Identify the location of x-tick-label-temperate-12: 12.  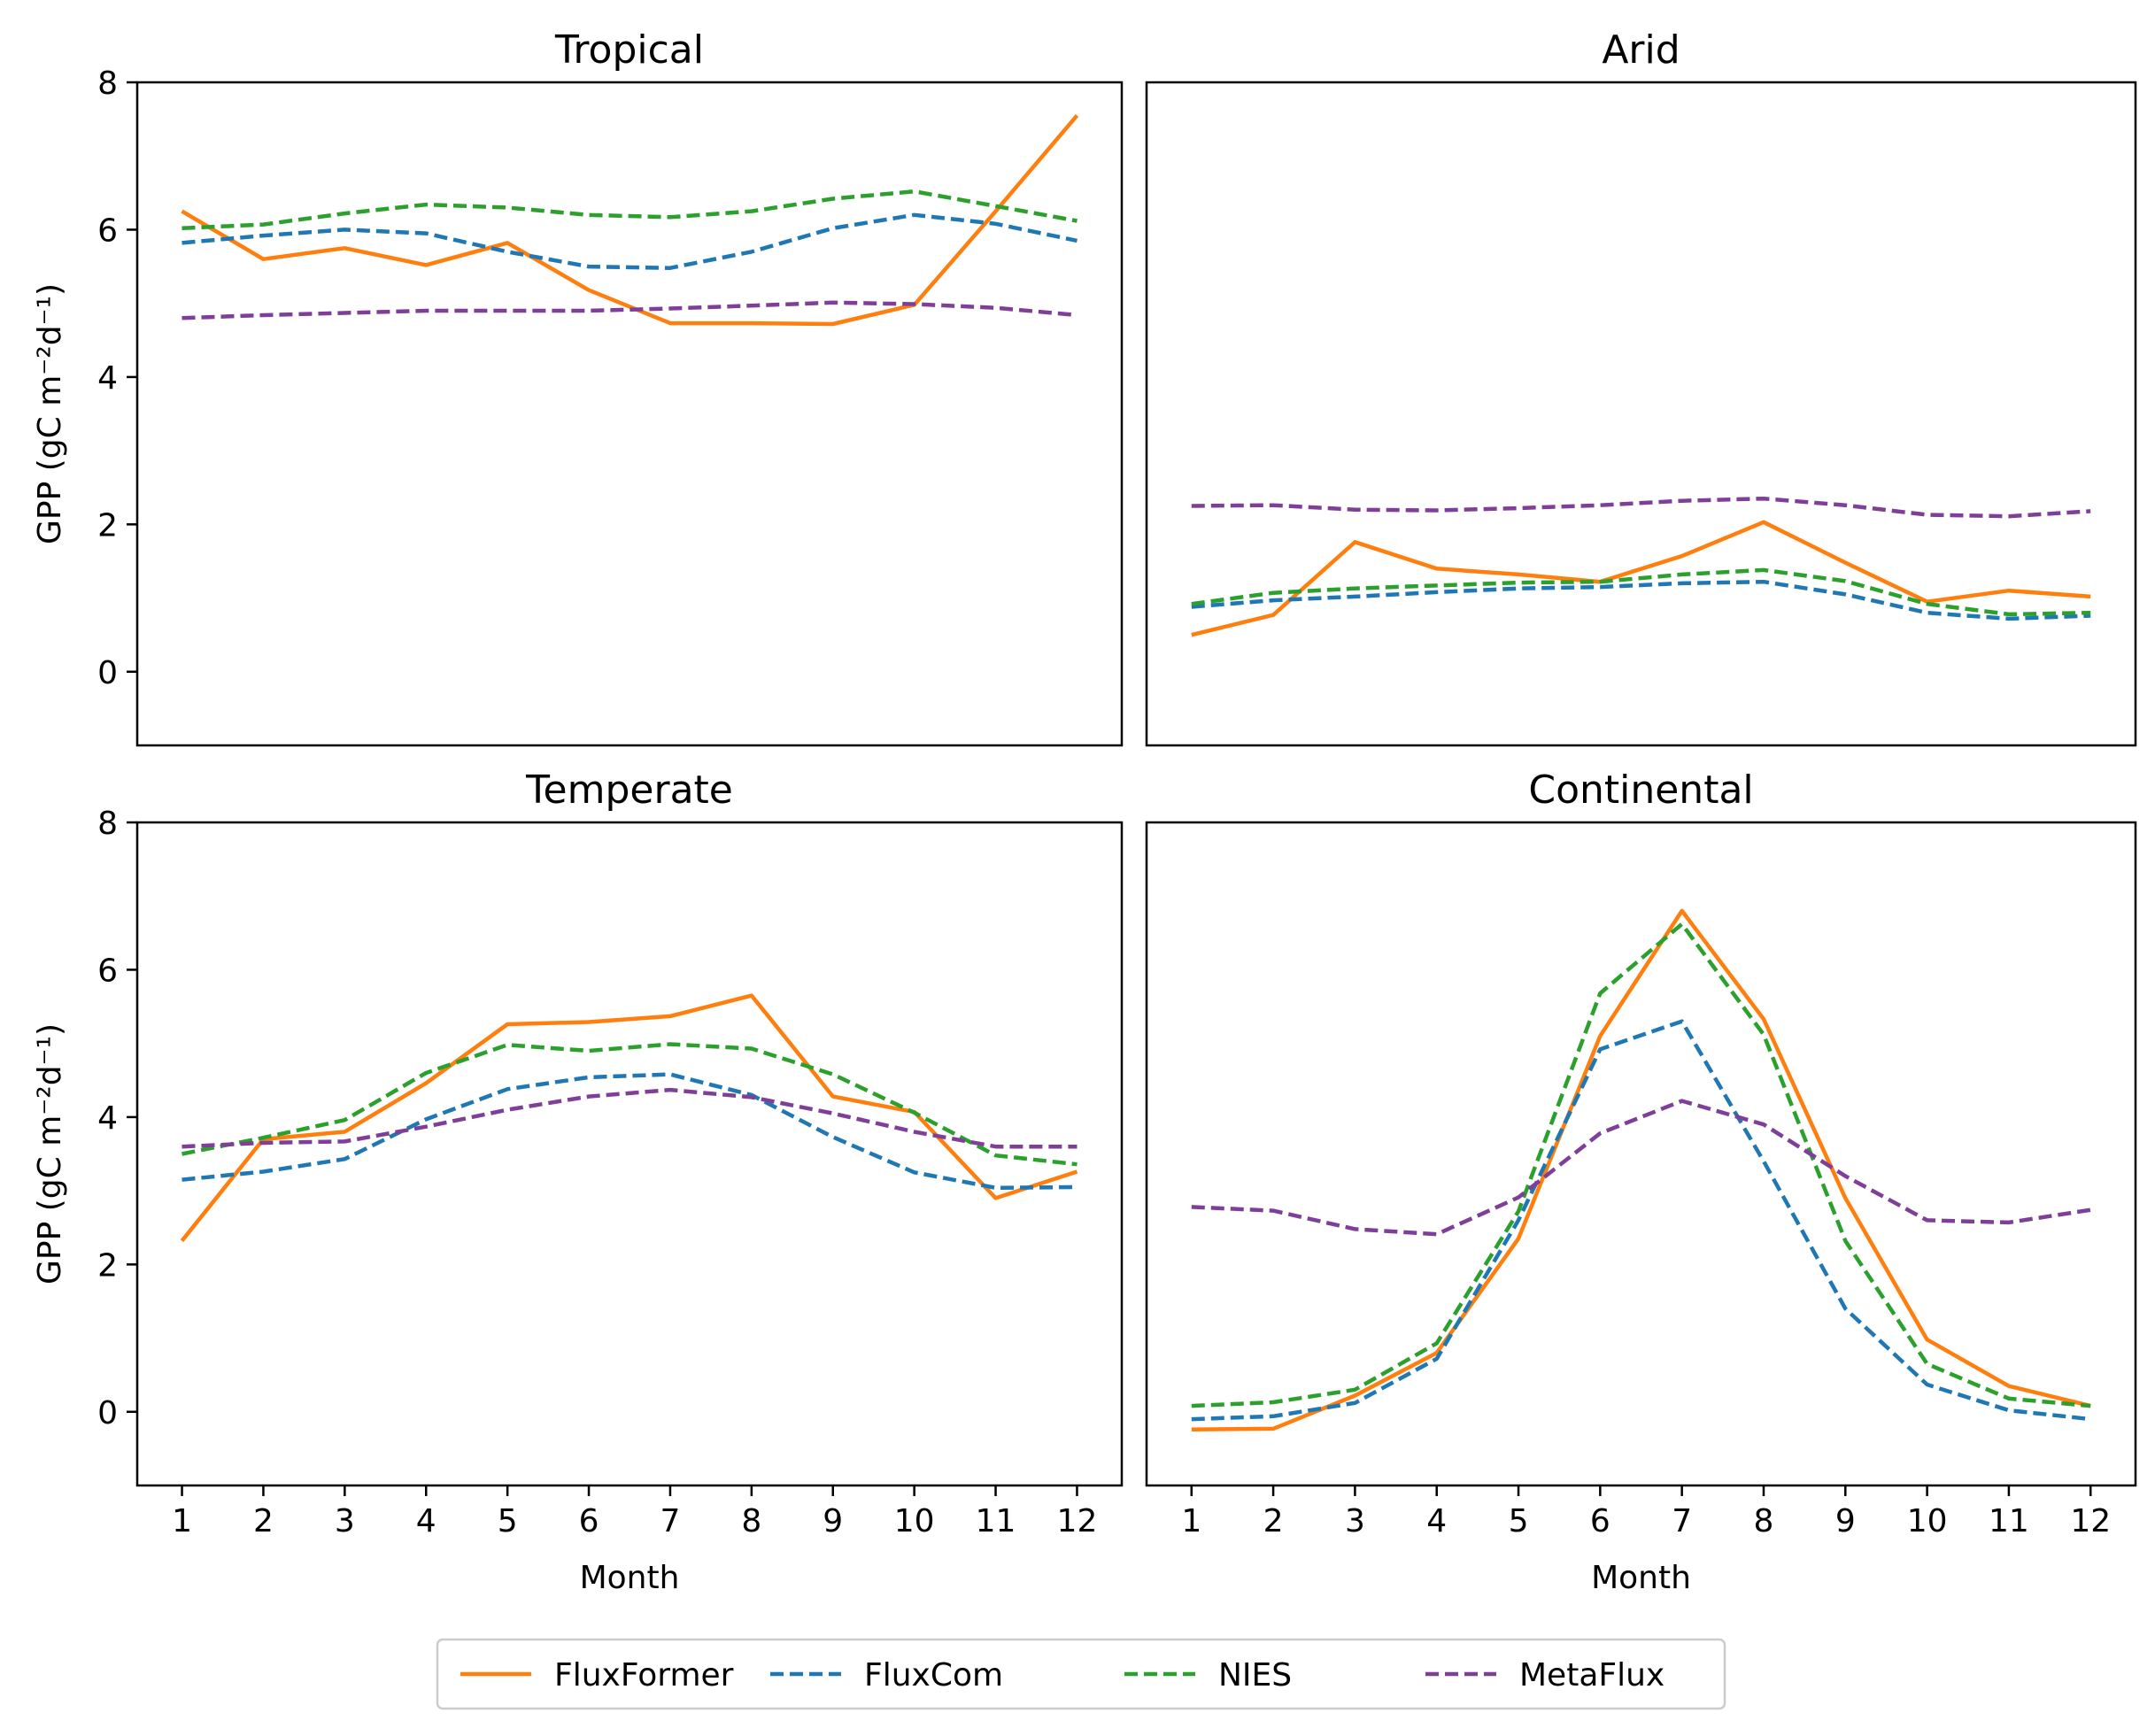
(1077, 1521).